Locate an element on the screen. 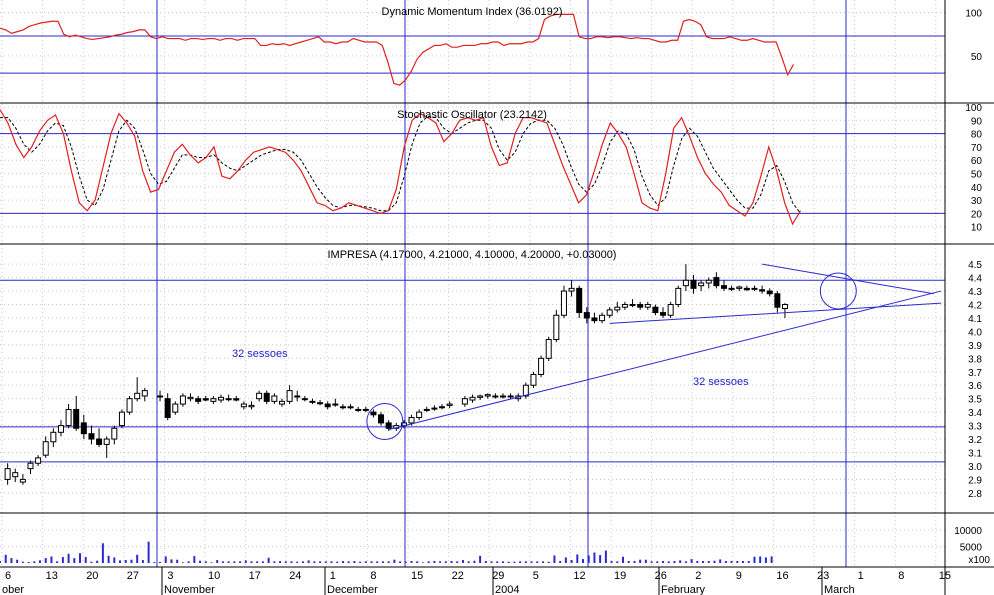  y-tick-label: 2.8 is located at coordinates (975, 494).